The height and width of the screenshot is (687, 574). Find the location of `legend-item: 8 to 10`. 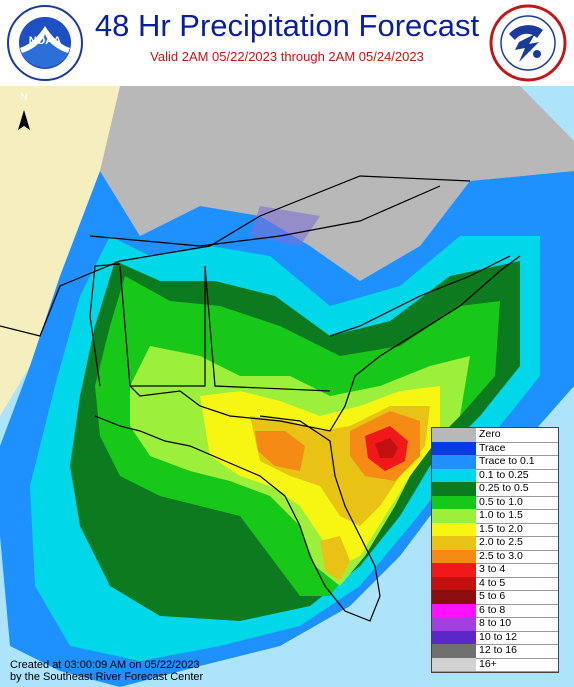

legend-item: 8 to 10 is located at coordinates (495, 624).